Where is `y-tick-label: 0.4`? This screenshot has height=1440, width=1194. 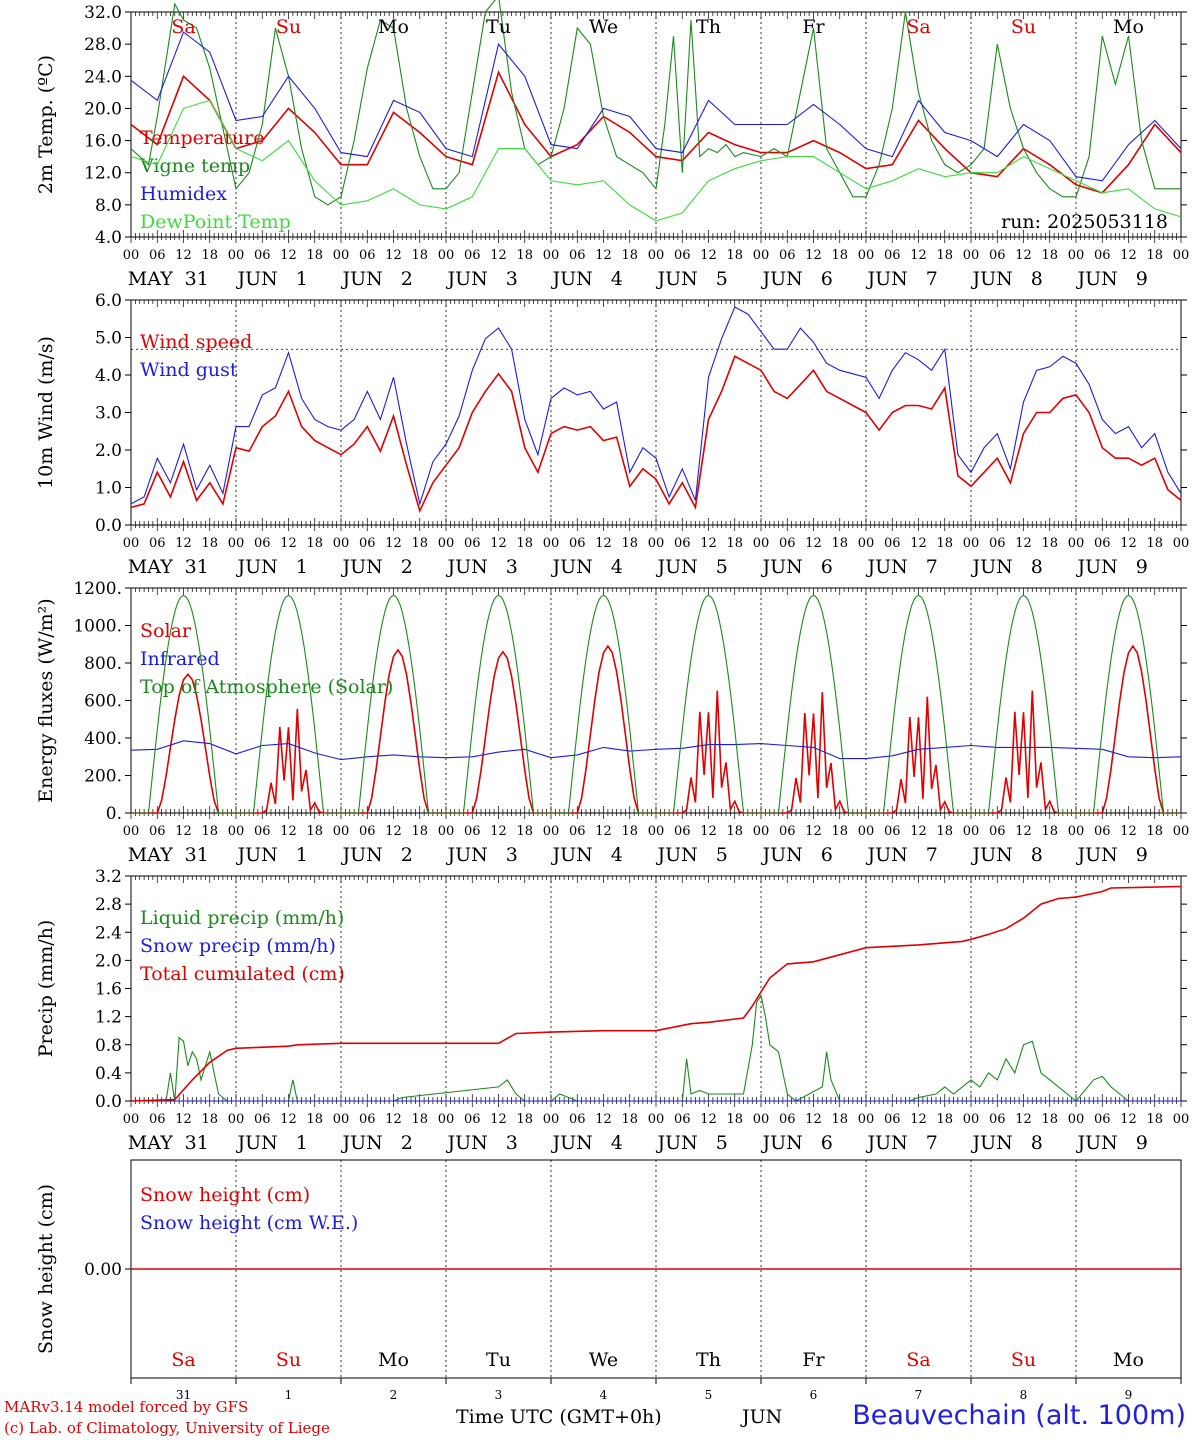
y-tick-label: 0.4 is located at coordinates (108, 1074).